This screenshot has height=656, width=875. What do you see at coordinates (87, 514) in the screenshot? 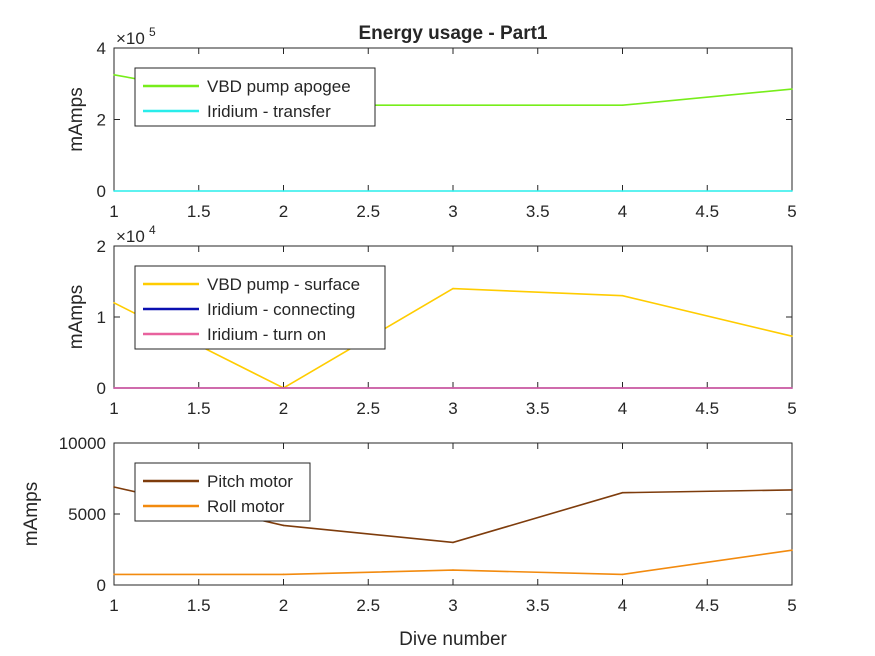
I see `subplot-3-ytick-label: 5000` at bounding box center [87, 514].